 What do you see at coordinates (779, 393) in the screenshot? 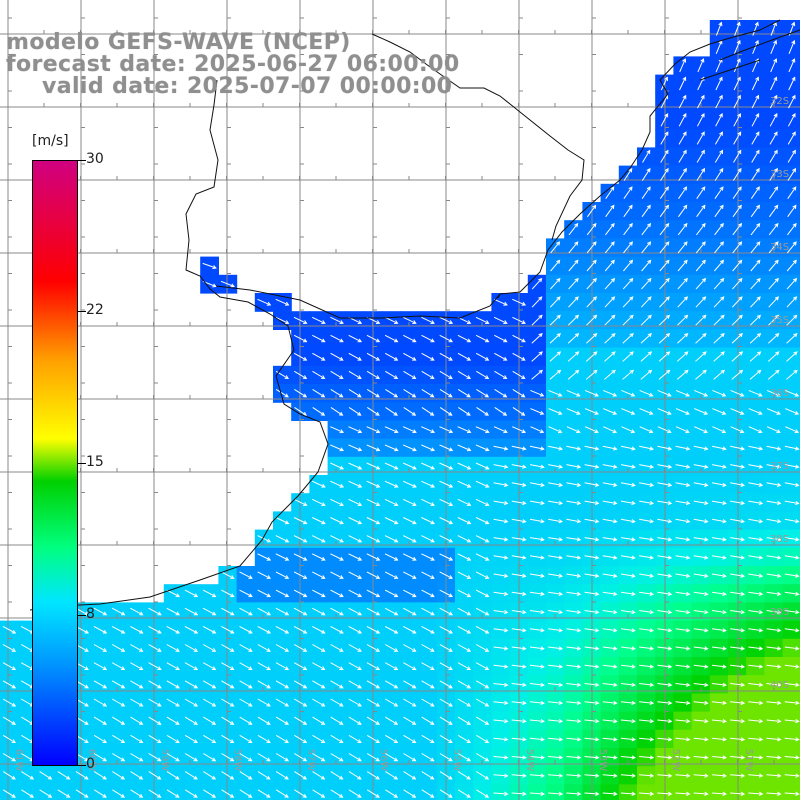
I see `latitude-label: 36S` at bounding box center [779, 393].